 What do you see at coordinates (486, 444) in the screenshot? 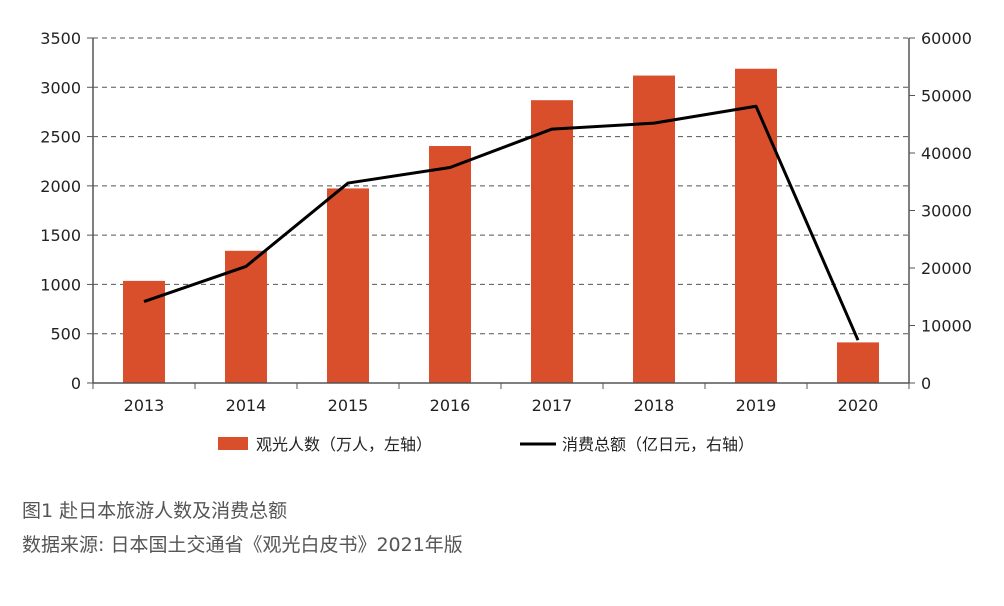
I see `legend: 观光人数（万人，左轴） 消费总额（亿日元，右轴）` at bounding box center [486, 444].